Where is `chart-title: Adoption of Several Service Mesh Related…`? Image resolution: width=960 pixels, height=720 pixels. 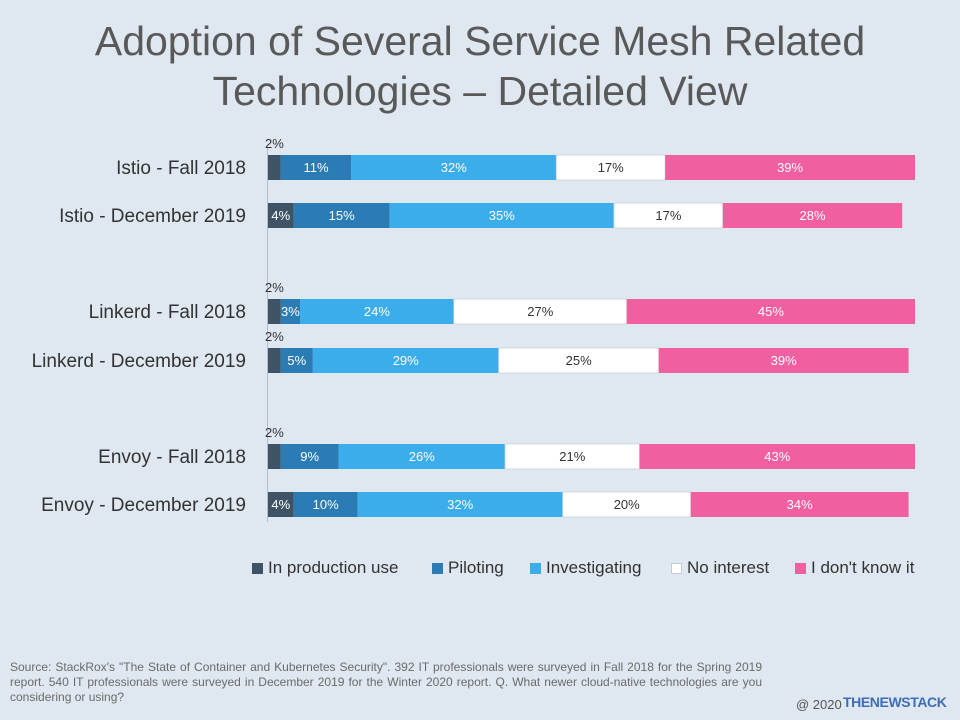
chart-title: Adoption of Several Service Mesh Related… is located at coordinates (480, 66).